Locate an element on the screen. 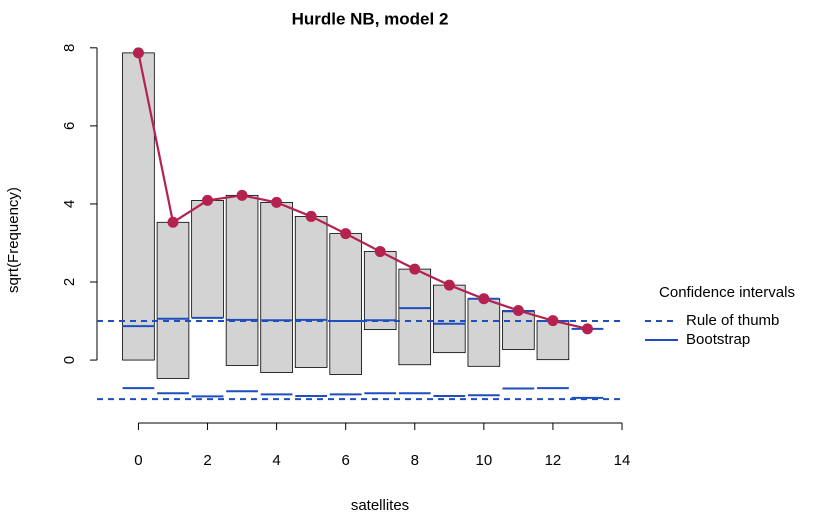 The height and width of the screenshot is (521, 820). x-tick-label: 6 is located at coordinates (346, 460).